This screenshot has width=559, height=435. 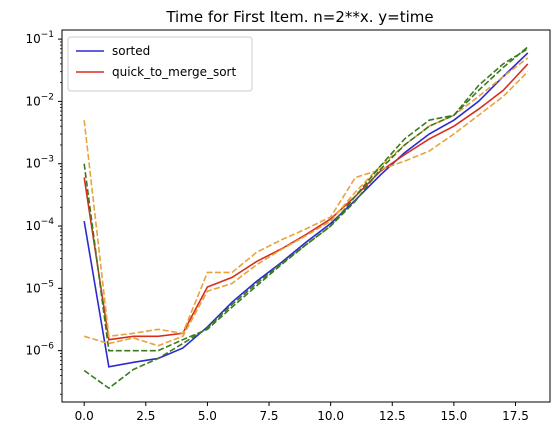 What do you see at coordinates (207, 416) in the screenshot?
I see `x-tick-label: 5.0` at bounding box center [207, 416].